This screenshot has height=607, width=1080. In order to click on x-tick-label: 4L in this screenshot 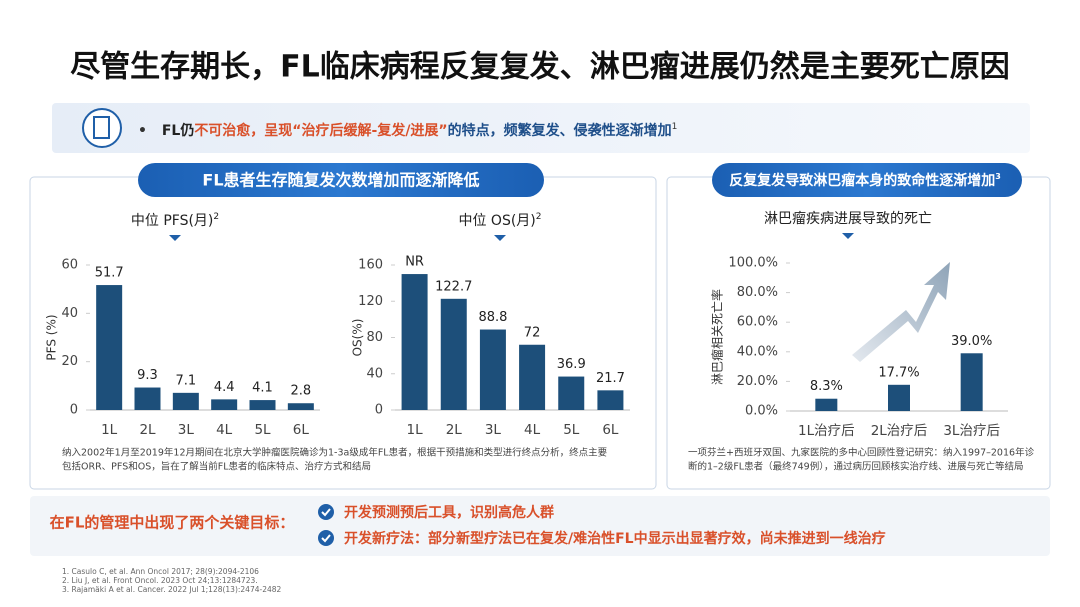, I will do `click(224, 430)`.